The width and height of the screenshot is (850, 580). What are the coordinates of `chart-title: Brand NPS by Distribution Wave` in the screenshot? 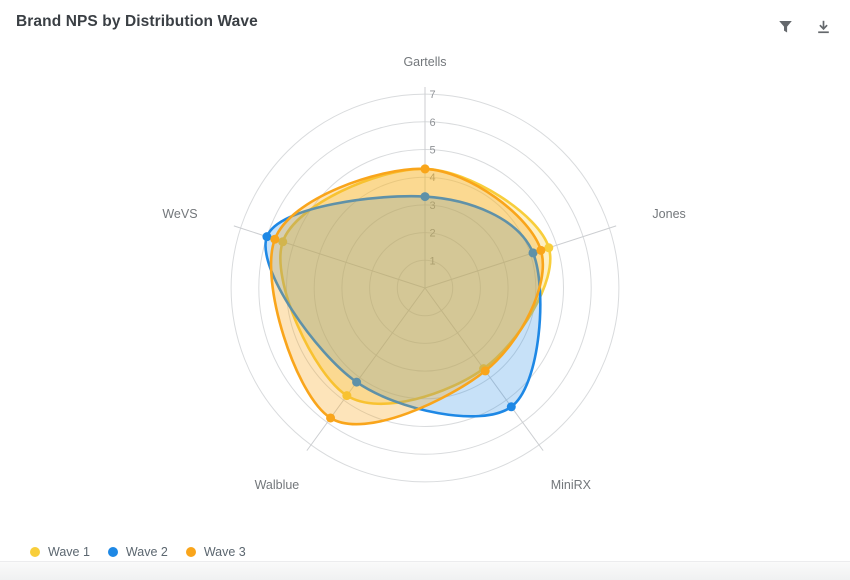 It's located at (137, 21).